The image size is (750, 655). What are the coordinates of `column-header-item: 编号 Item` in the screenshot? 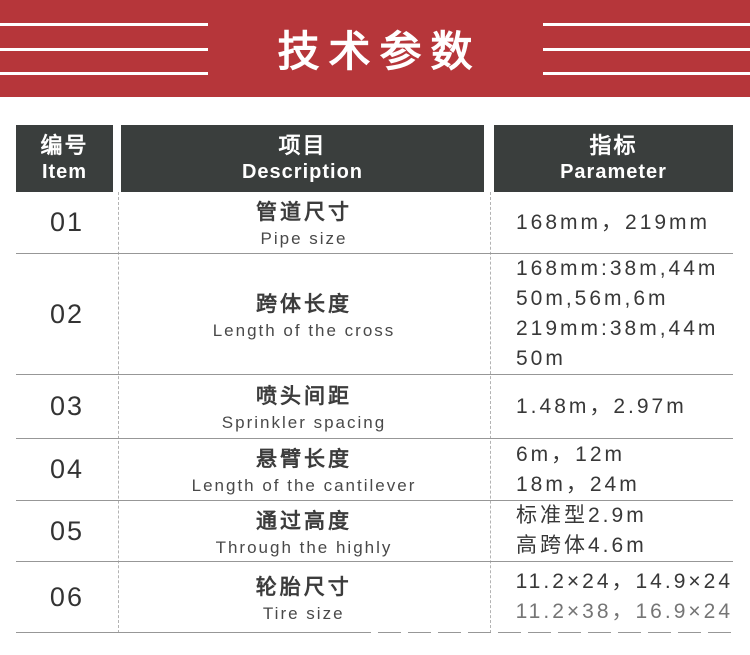 It's located at (64, 158).